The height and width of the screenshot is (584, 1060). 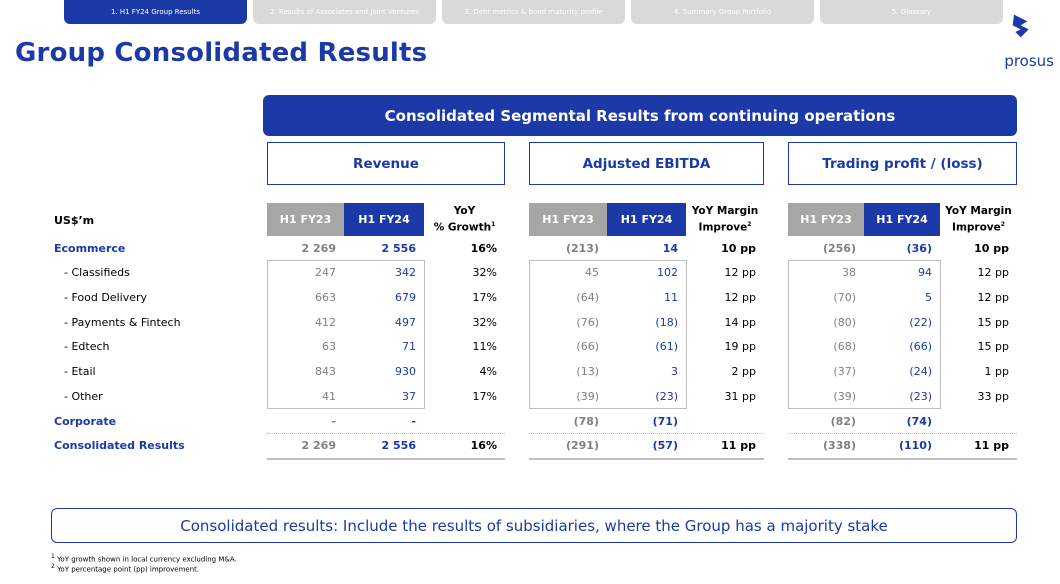 What do you see at coordinates (325, 297) in the screenshot?
I see `rev-cell: 663` at bounding box center [325, 297].